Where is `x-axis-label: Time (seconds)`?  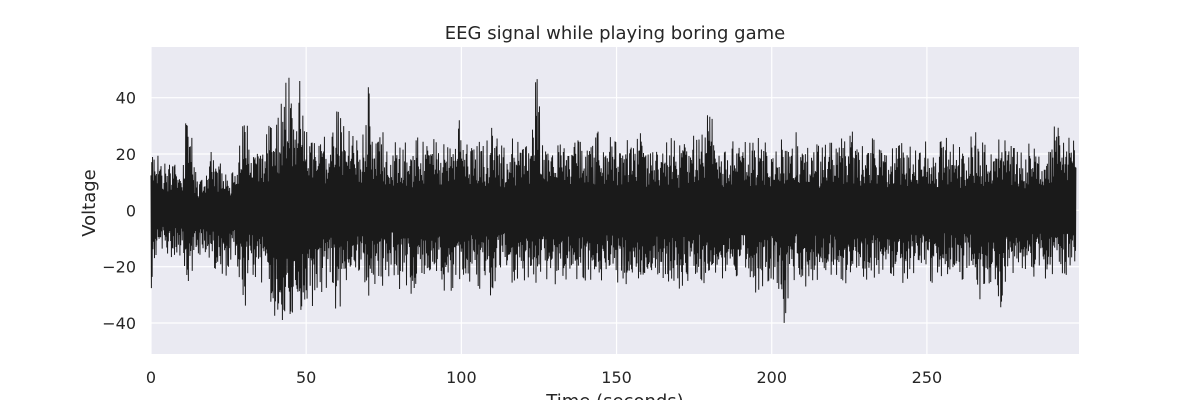
x-axis-label: Time (seconds) is located at coordinates (614, 395).